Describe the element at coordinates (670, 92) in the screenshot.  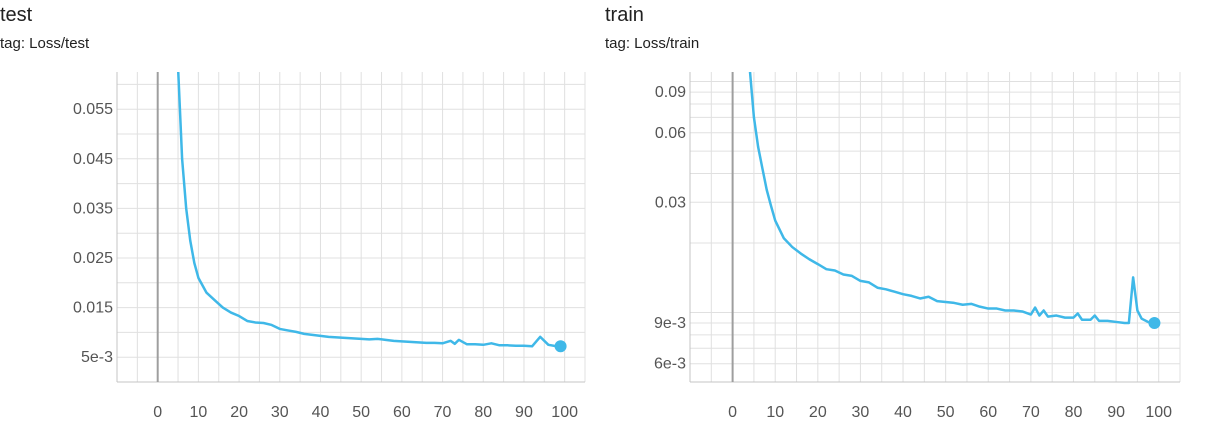
I see `y-tick-label: 0.09` at that location.